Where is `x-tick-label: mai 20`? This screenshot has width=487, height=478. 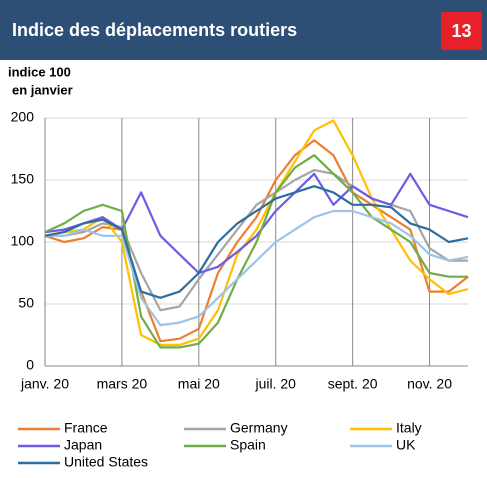 x-tick-label: mai 20 is located at coordinates (199, 384).